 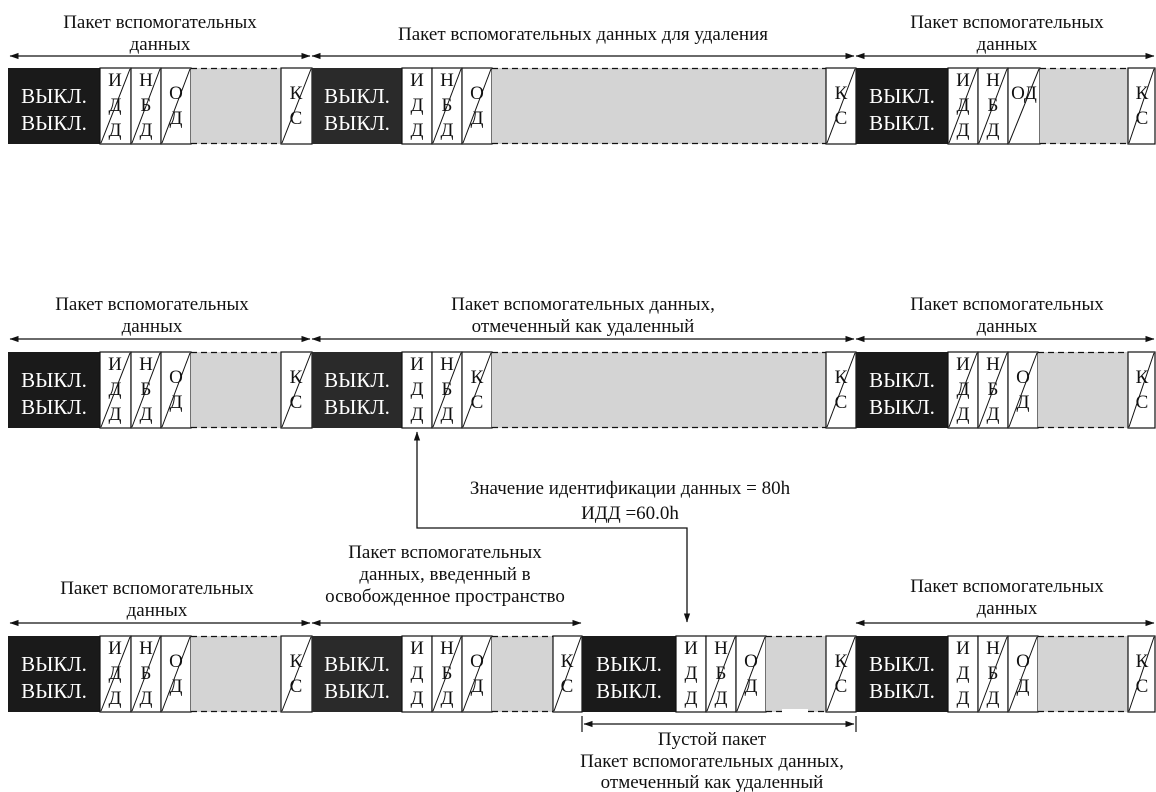 I want to click on row3-c-sdid-cell: Н Б Д, so click(x=721, y=674).